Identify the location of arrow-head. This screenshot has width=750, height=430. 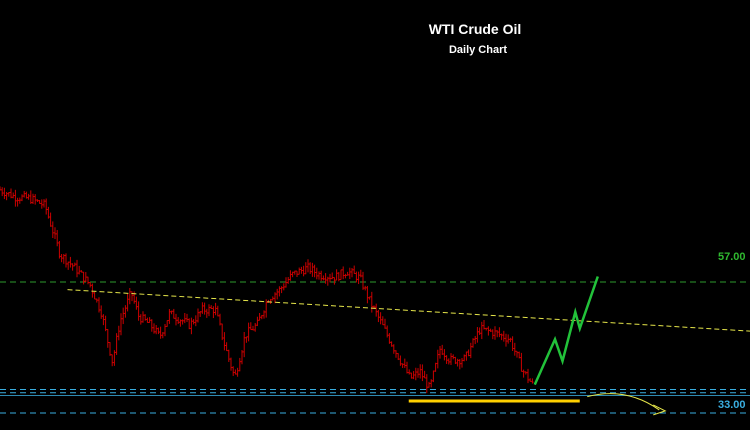
(660, 410).